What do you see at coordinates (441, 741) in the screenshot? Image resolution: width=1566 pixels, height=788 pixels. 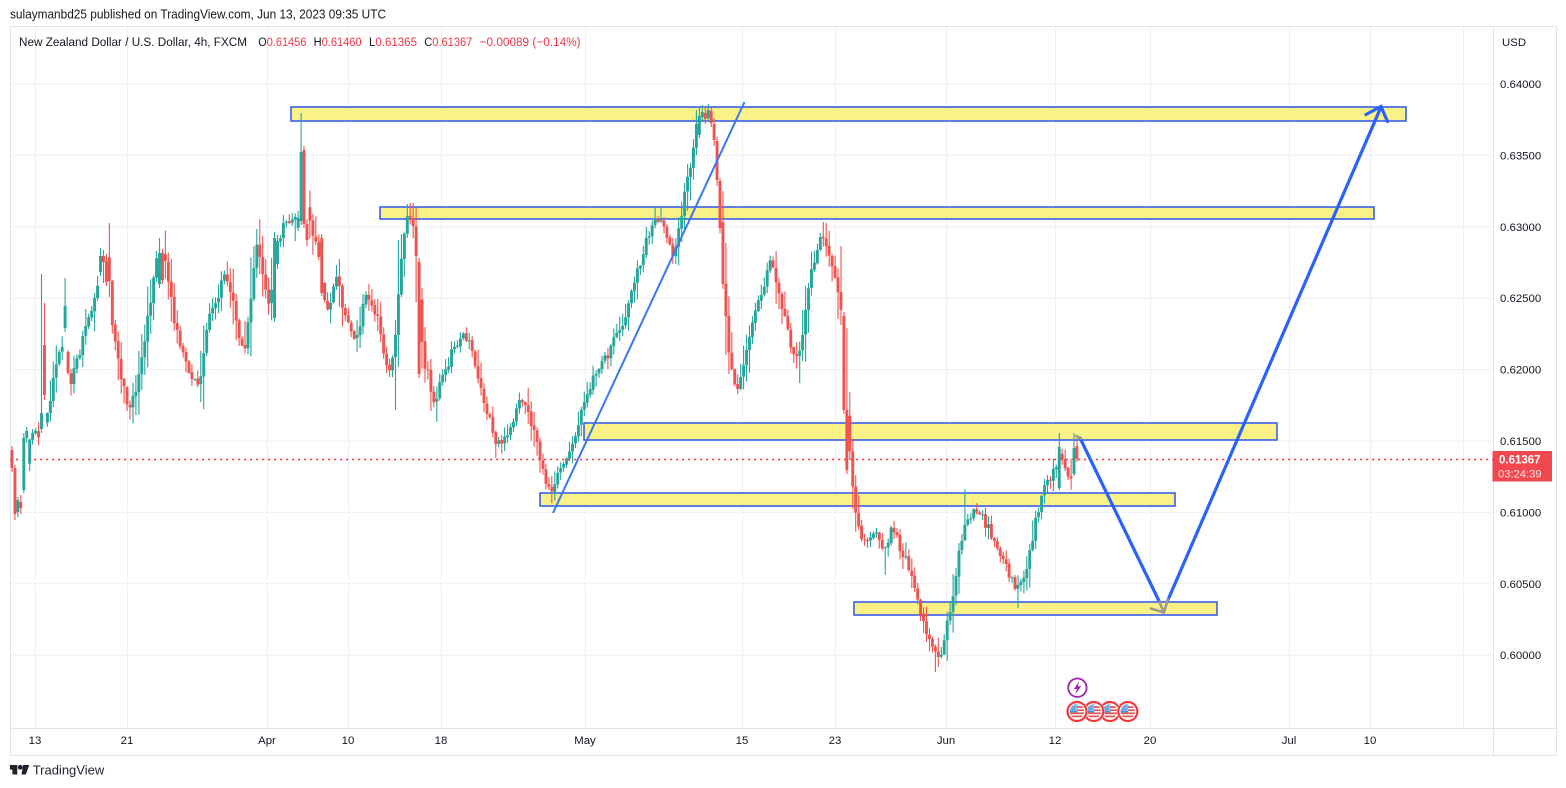 I see `svg-text: 18` at bounding box center [441, 741].